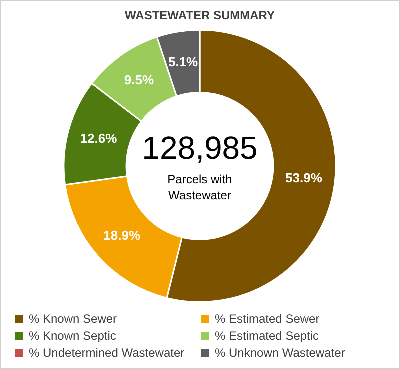 The image size is (400, 369). Describe the element at coordinates (267, 319) in the screenshot. I see `legend-label: % Estimated Sewer` at that location.